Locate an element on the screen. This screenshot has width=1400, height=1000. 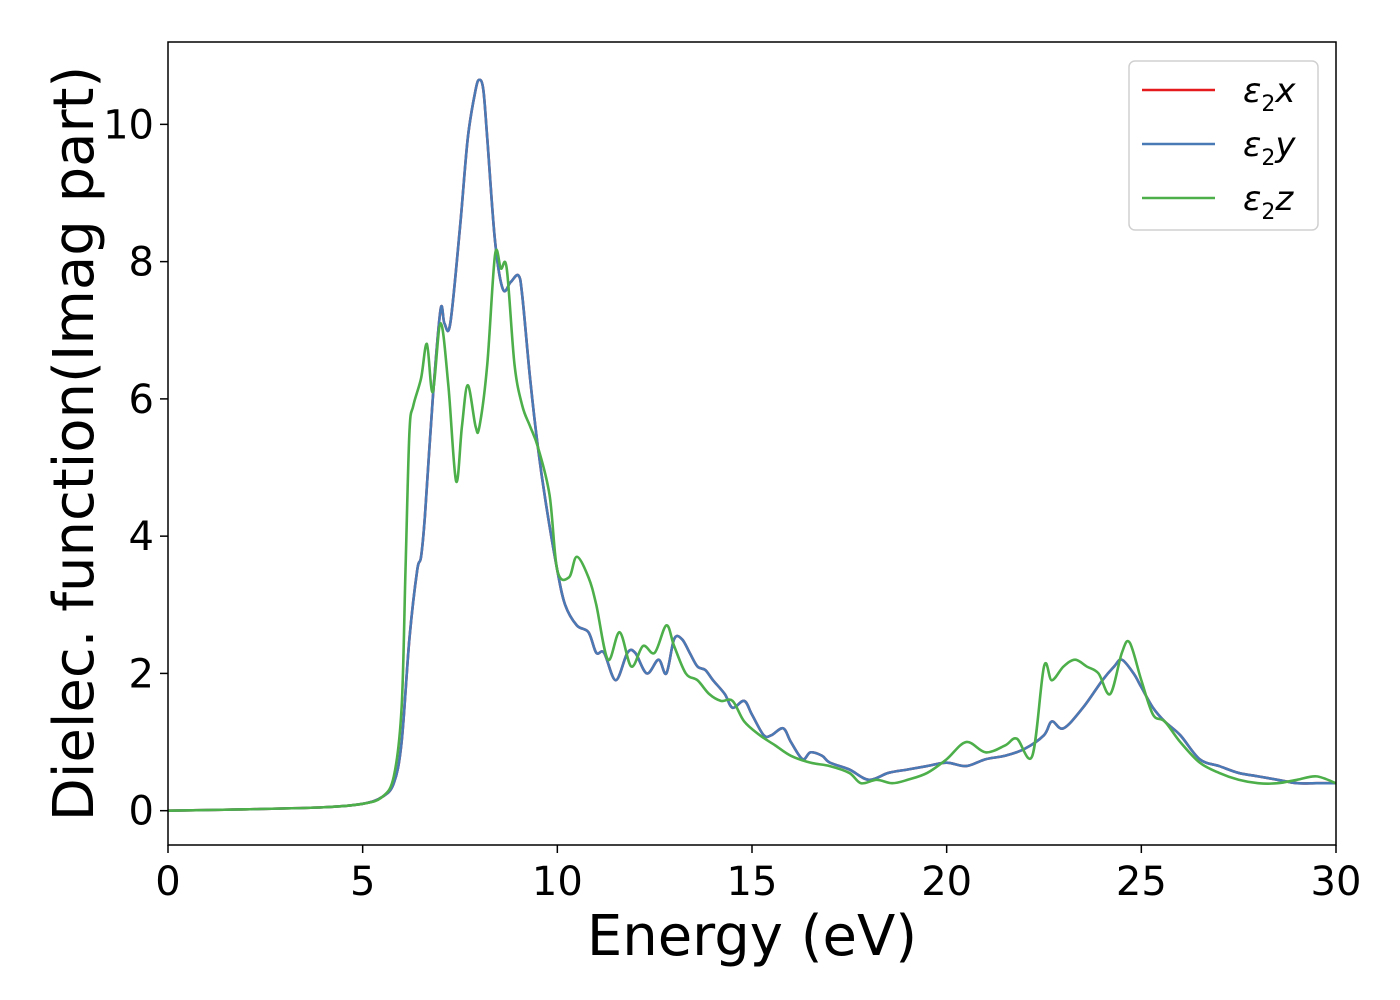
x-tick-label: 20 is located at coordinates (946, 882).